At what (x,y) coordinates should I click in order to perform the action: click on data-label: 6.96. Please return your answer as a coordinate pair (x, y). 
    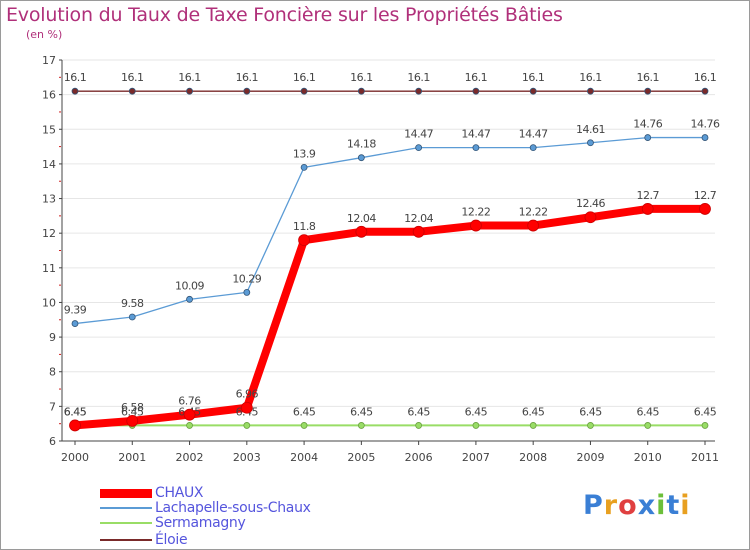
    Looking at the image, I should click on (247, 394).